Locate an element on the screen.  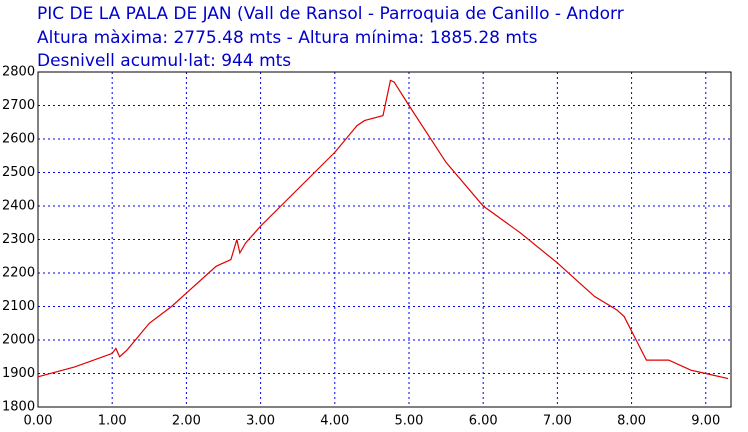
y-tick-label: 2600 is located at coordinates (18, 139).